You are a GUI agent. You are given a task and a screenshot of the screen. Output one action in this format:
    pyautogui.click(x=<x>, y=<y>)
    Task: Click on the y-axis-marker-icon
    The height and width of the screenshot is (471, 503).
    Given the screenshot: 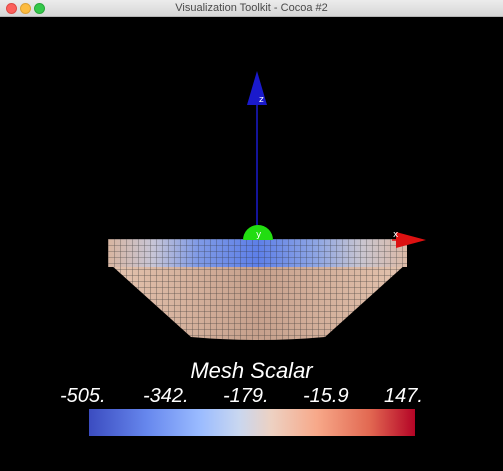 What is the action you would take?
    pyautogui.click(x=258, y=232)
    